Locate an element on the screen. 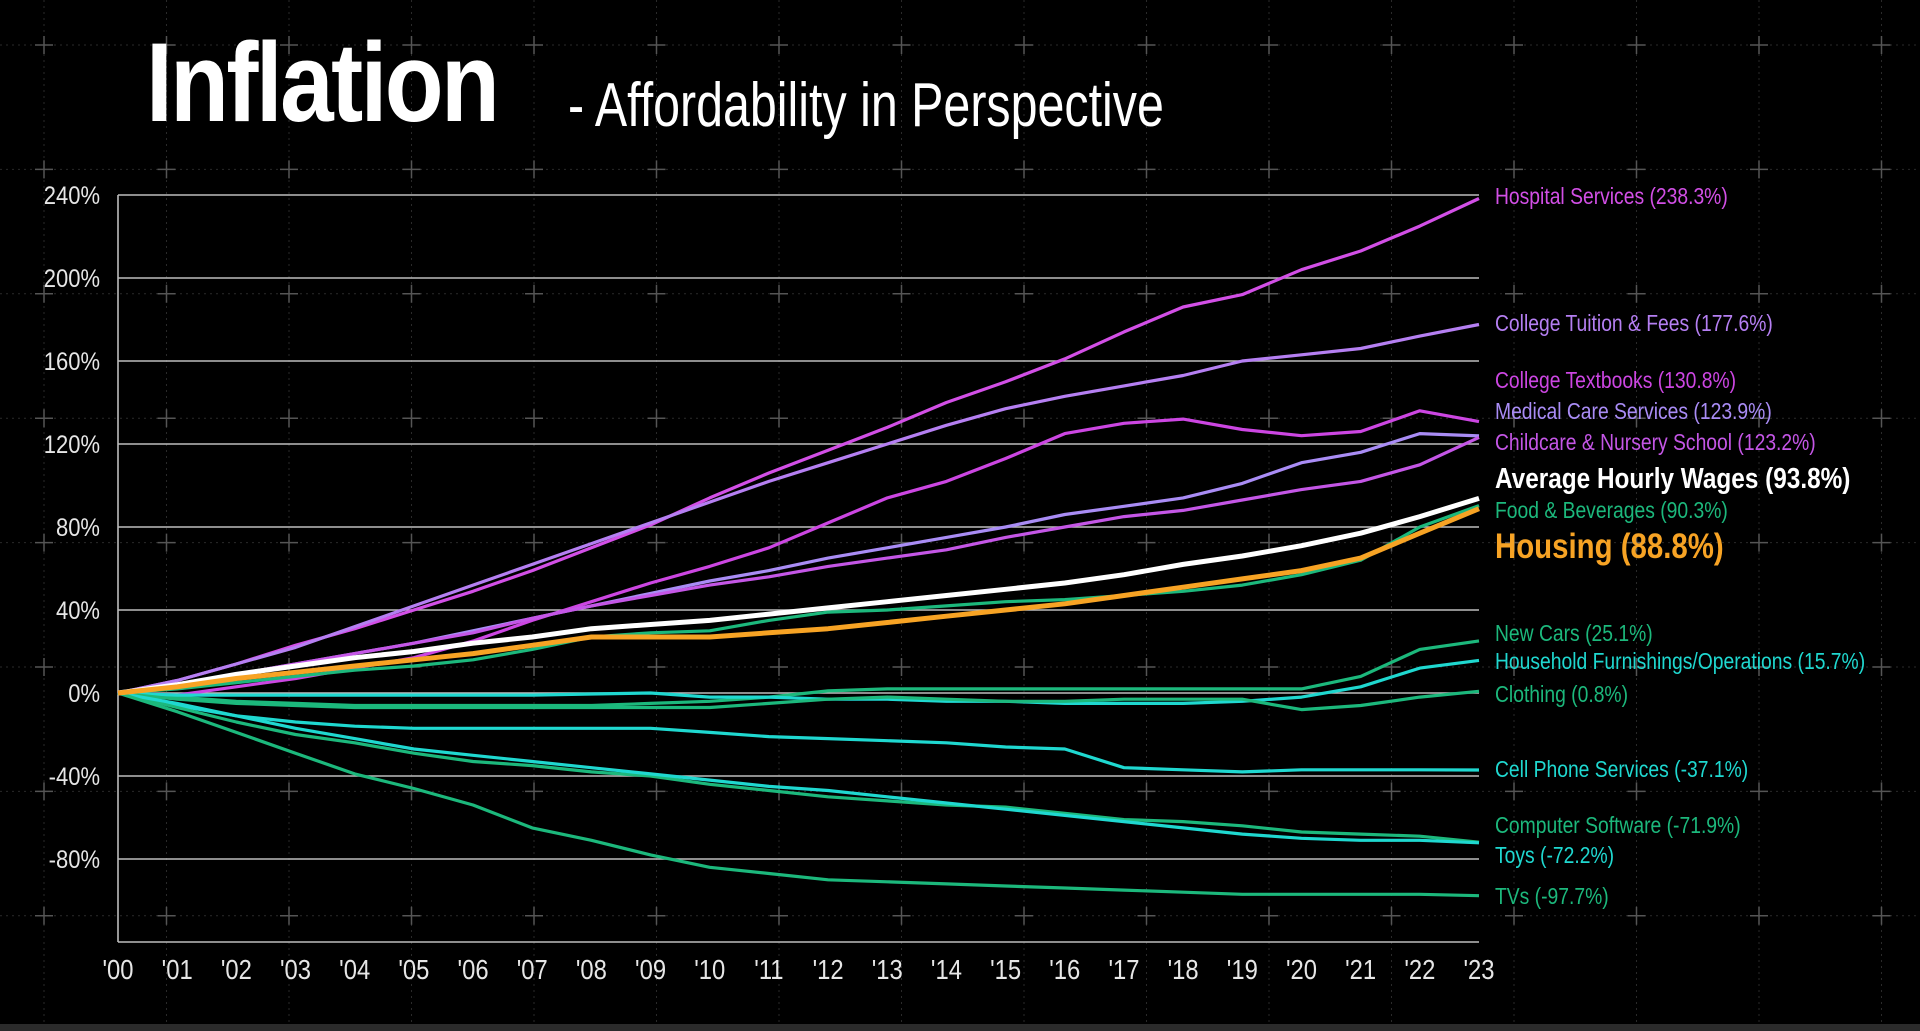  series-label: Food & Beverages (90.3%) is located at coordinates (1611, 511).